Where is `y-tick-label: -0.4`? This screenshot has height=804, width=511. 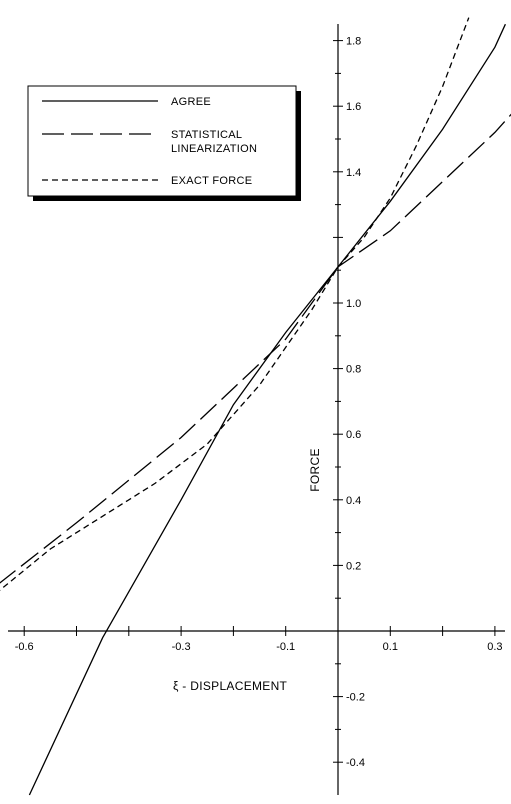 y-tick-label: -0.4 is located at coordinates (355, 763).